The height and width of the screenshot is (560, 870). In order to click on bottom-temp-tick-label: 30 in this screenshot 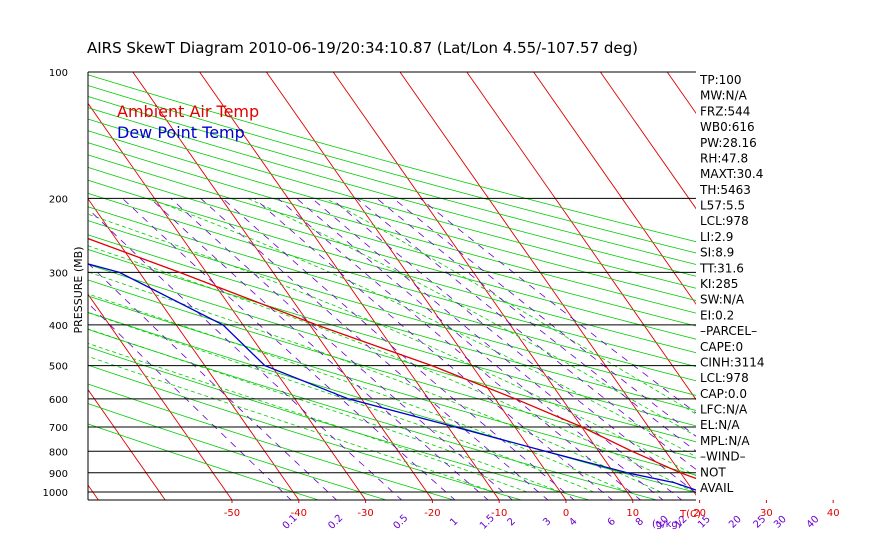, I will do `click(766, 513)`.